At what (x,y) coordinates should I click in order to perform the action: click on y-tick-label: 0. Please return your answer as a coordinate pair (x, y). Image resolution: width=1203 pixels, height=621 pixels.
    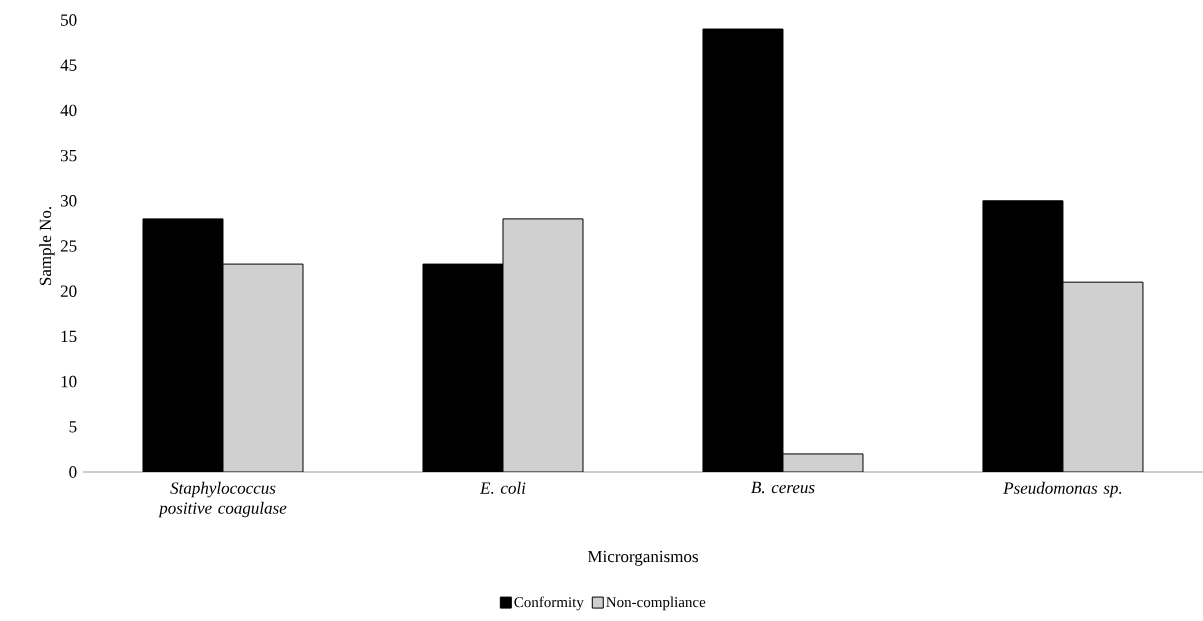
    Looking at the image, I should click on (73, 472).